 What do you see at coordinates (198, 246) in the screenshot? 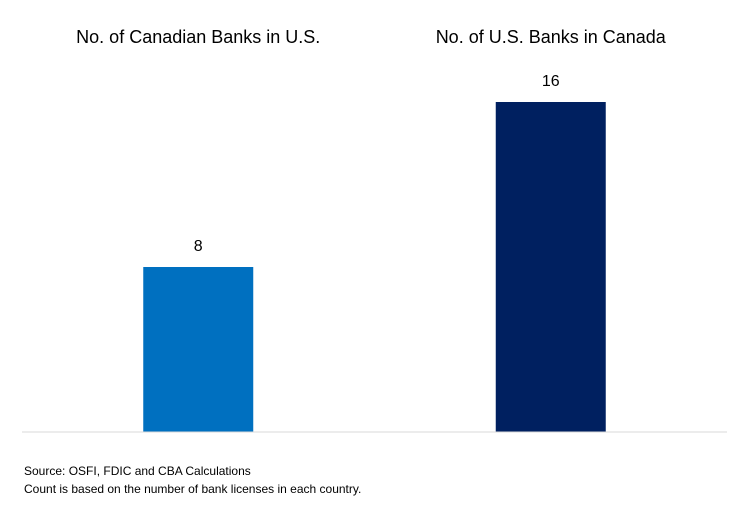
I see `value-label: 8` at bounding box center [198, 246].